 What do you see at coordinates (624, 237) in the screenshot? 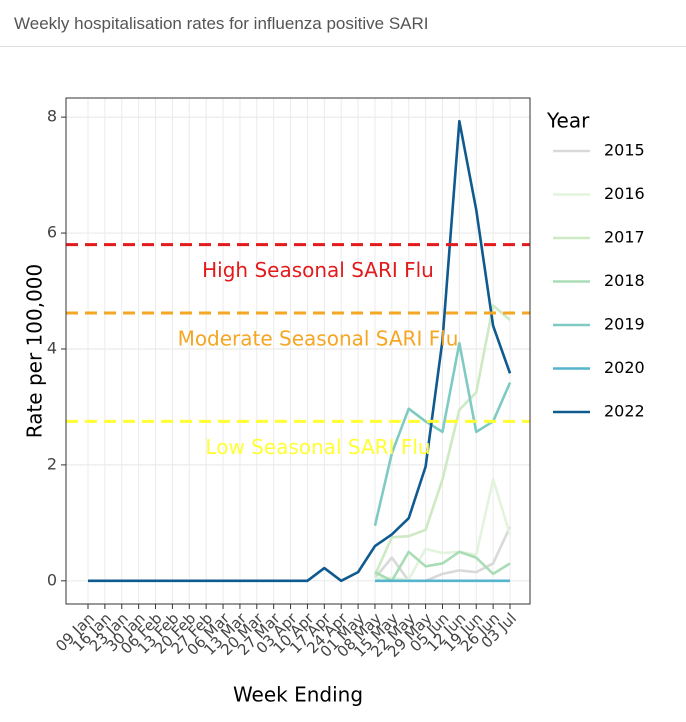
I see `legend-label: 2017` at bounding box center [624, 237].